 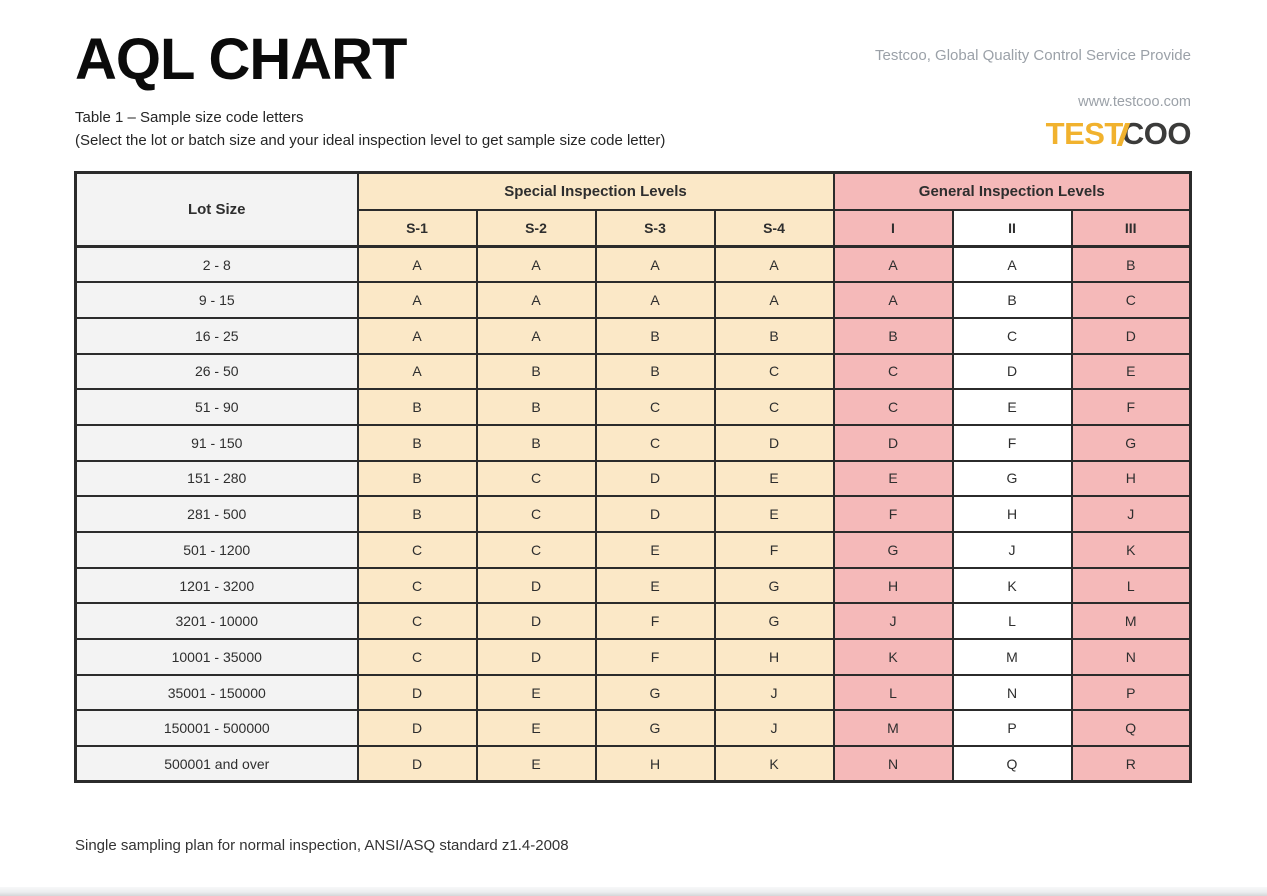 What do you see at coordinates (1131, 728) in the screenshot?
I see `code-letter-cell: Q` at bounding box center [1131, 728].